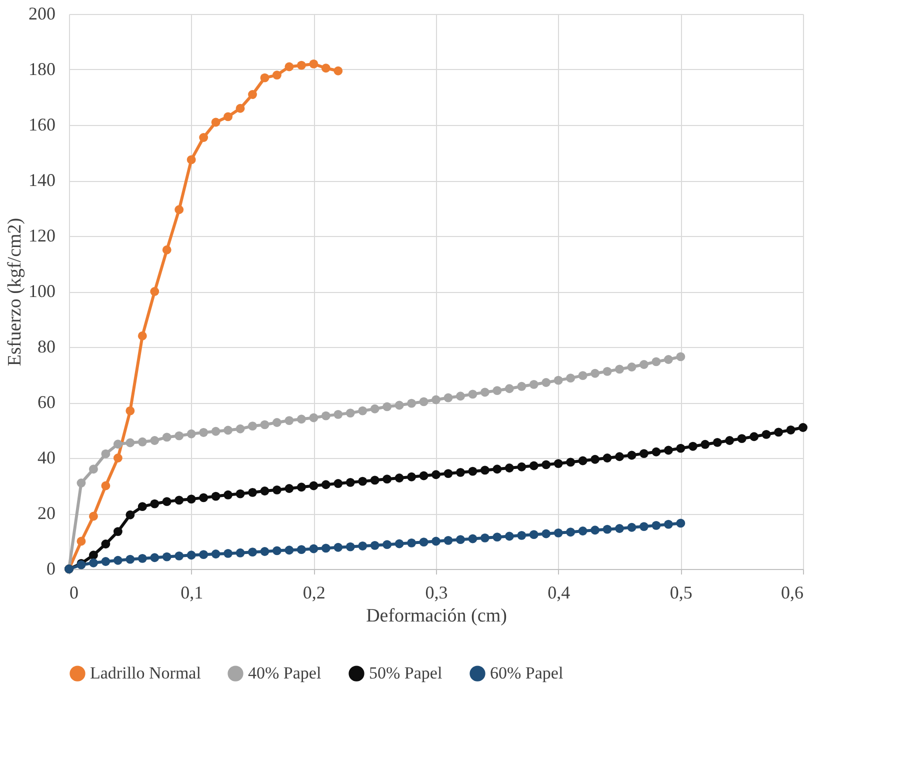 The image size is (907, 758). Describe the element at coordinates (192, 592) in the screenshot. I see `x-tick-label: 0,1` at that location.